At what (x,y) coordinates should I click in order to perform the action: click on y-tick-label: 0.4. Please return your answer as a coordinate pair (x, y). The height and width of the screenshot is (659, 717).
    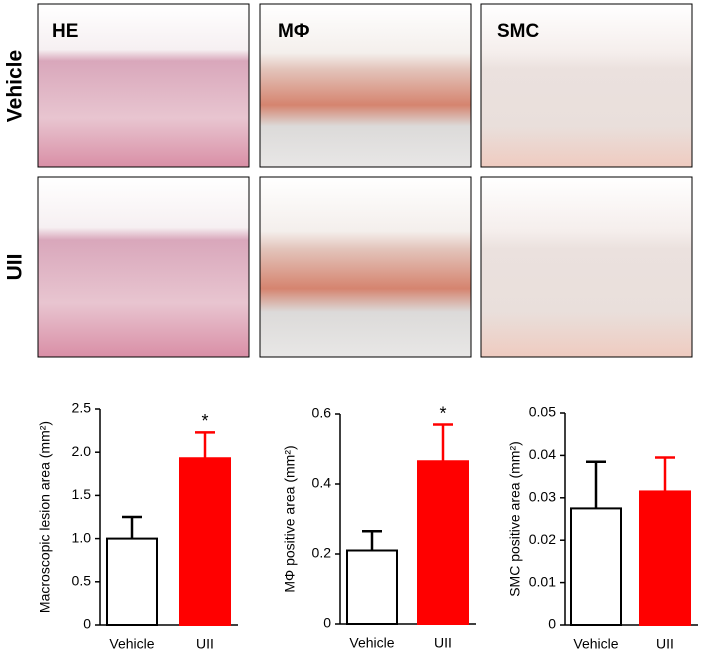
    Looking at the image, I should click on (322, 483).